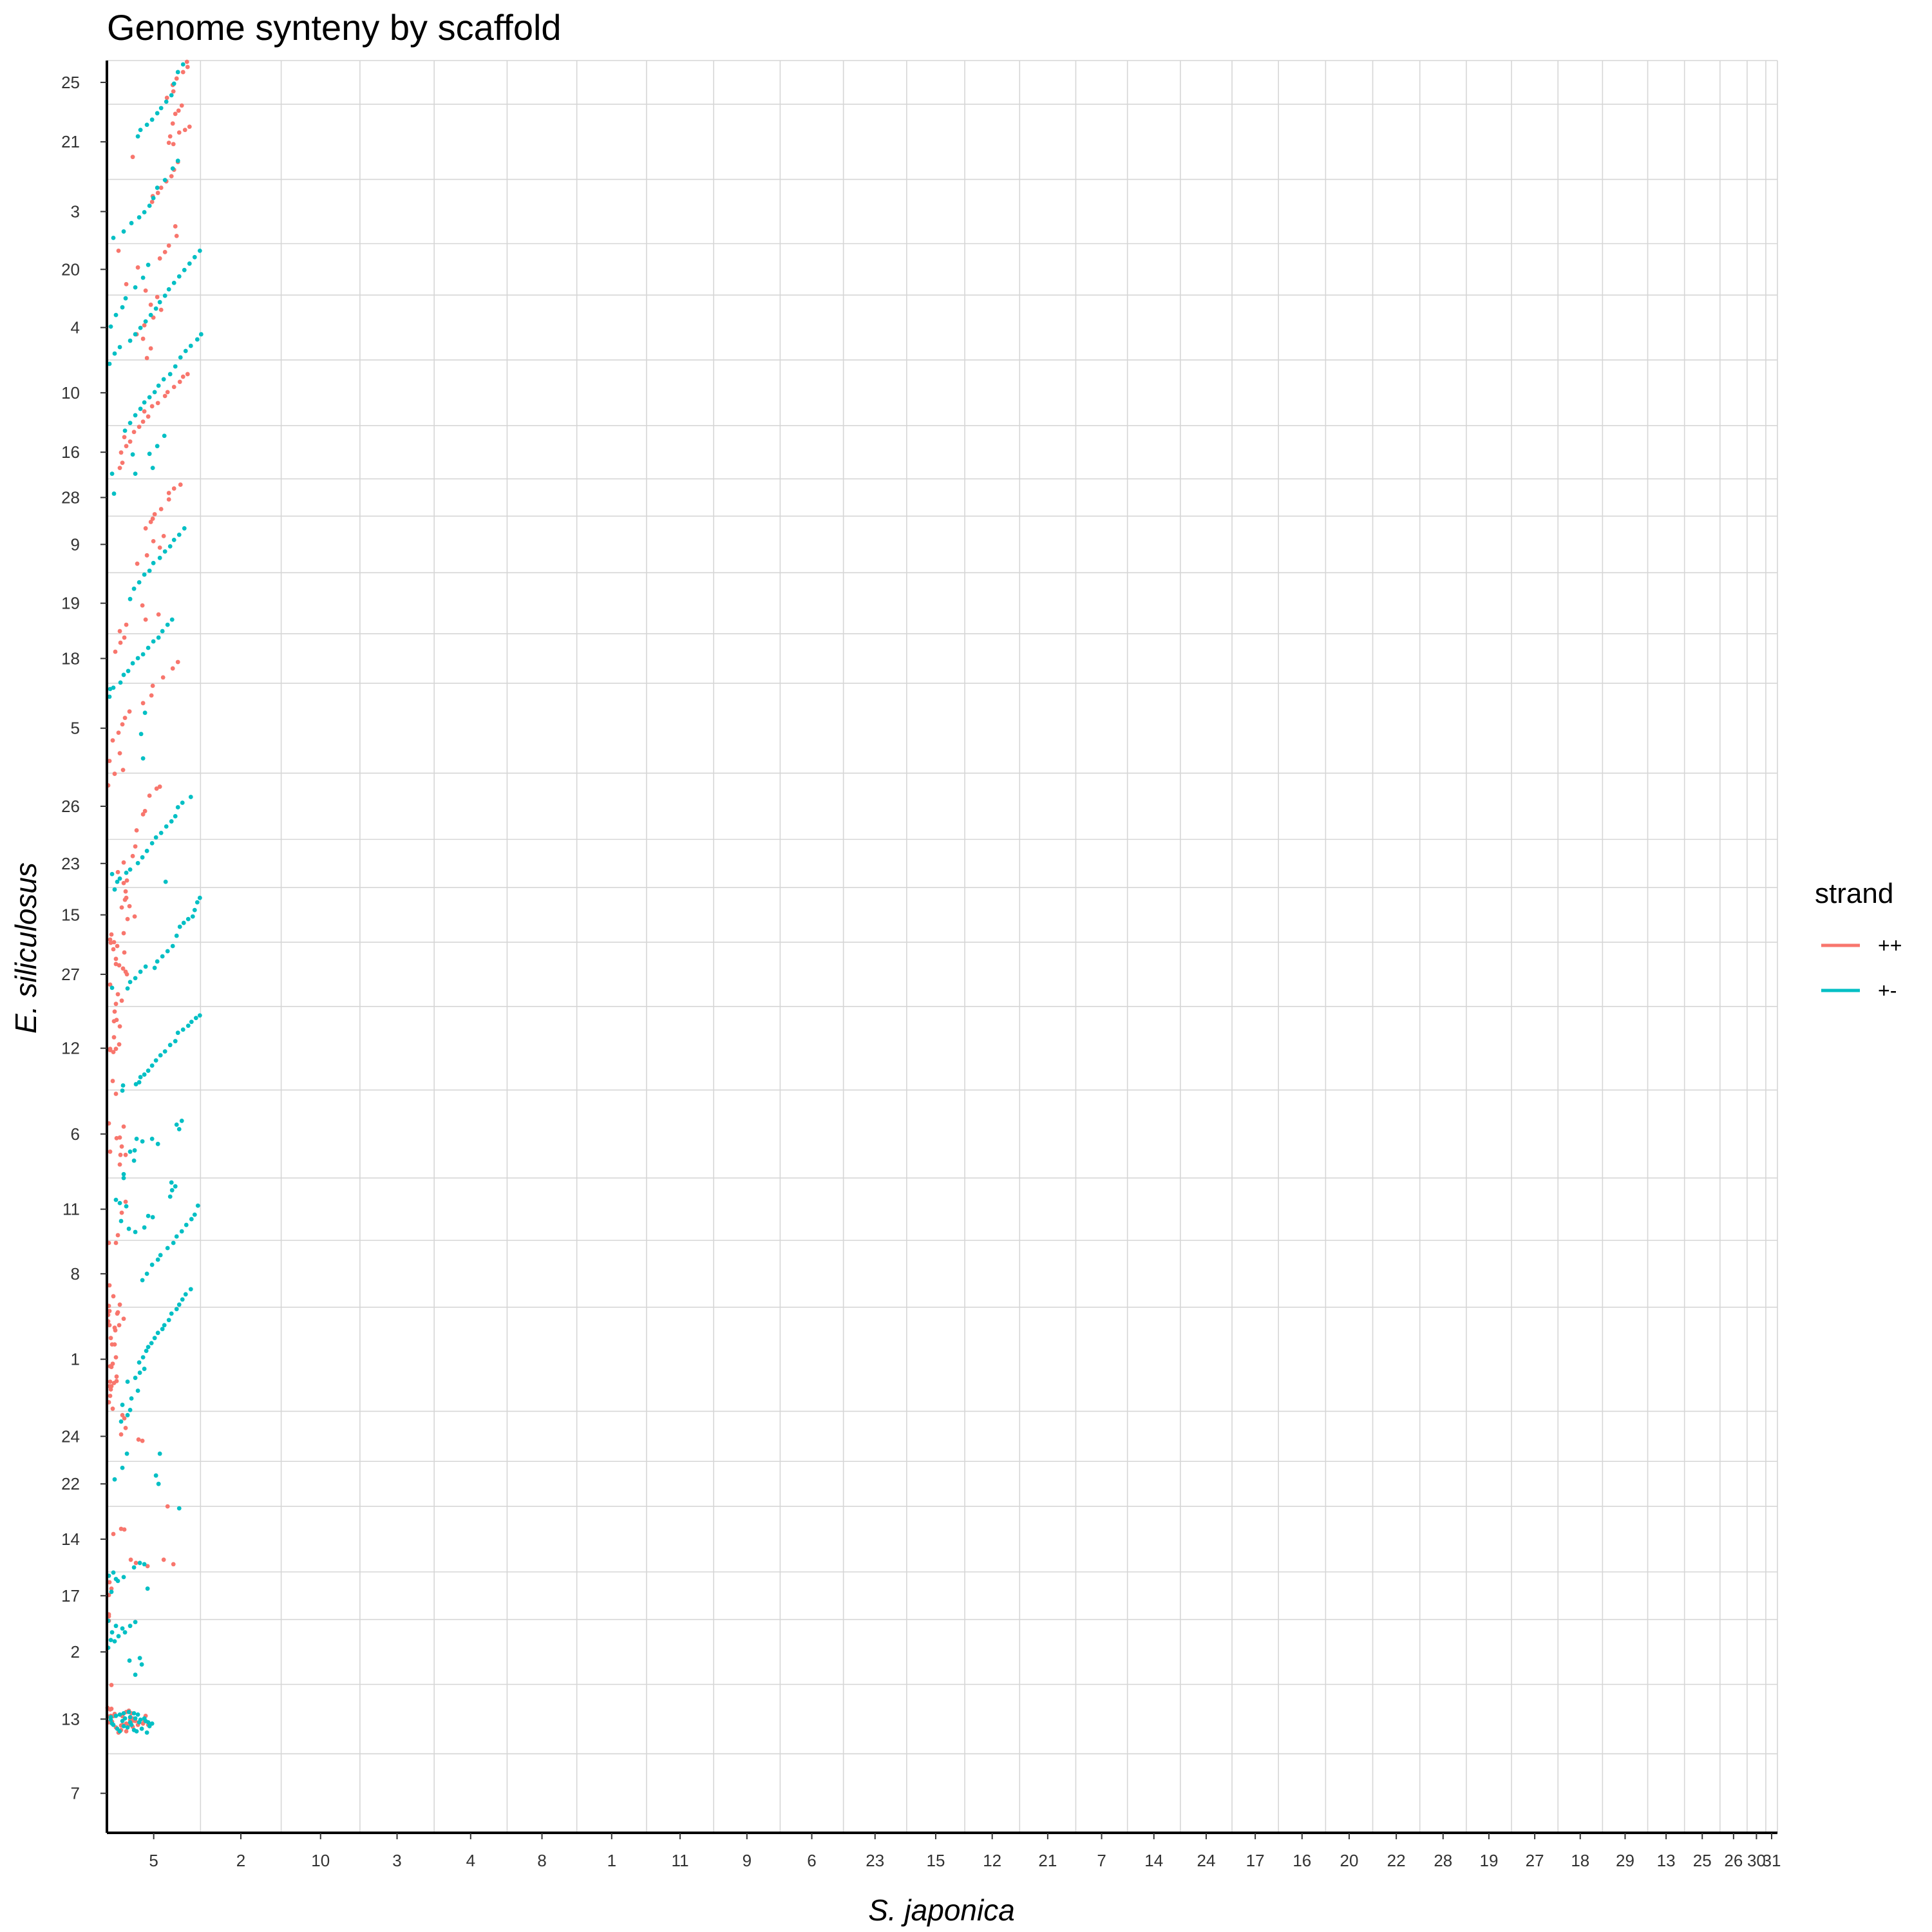  Describe the element at coordinates (70, 603) in the screenshot. I see `y-tick-label: 19` at that location.